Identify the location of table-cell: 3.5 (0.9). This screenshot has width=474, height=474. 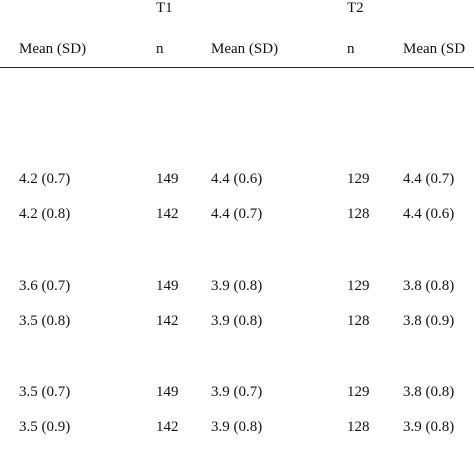
(45, 427).